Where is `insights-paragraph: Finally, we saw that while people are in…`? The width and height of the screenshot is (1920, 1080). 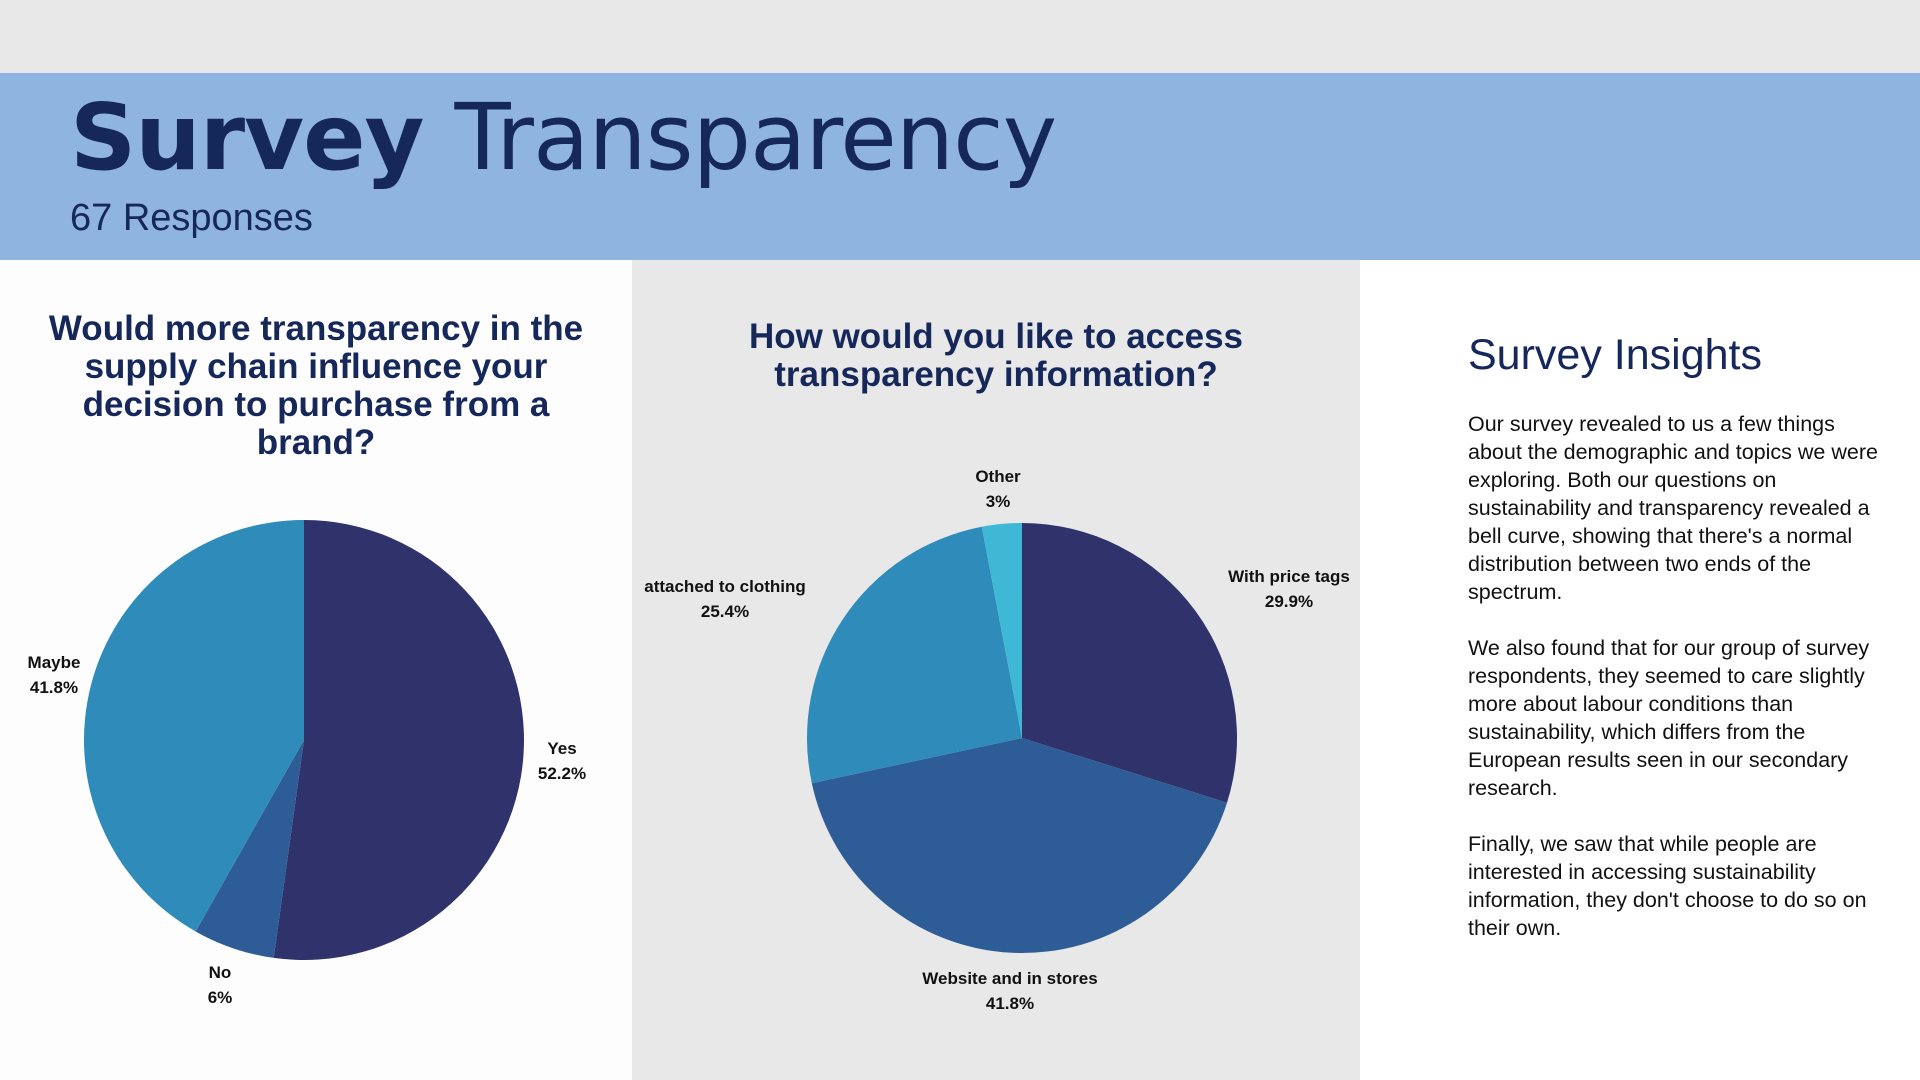 insights-paragraph: Finally, we saw that while people are in… is located at coordinates (1667, 886).